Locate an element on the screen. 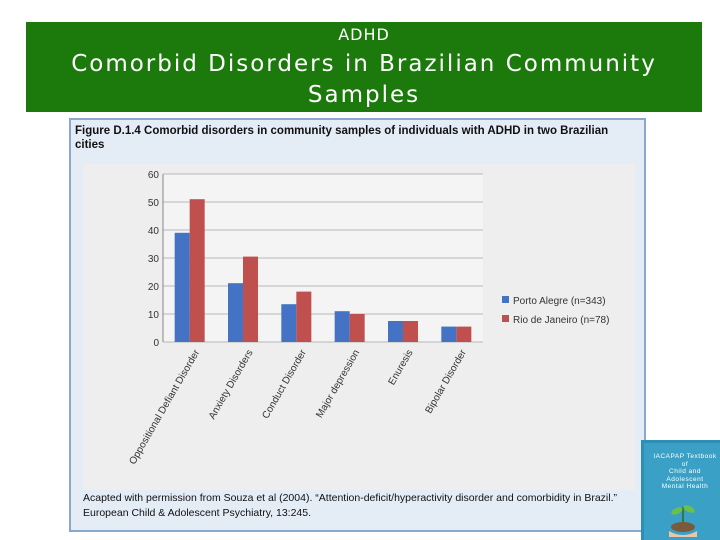 This screenshot has height=540, width=720. y-tick-label: 0 is located at coordinates (156, 343).